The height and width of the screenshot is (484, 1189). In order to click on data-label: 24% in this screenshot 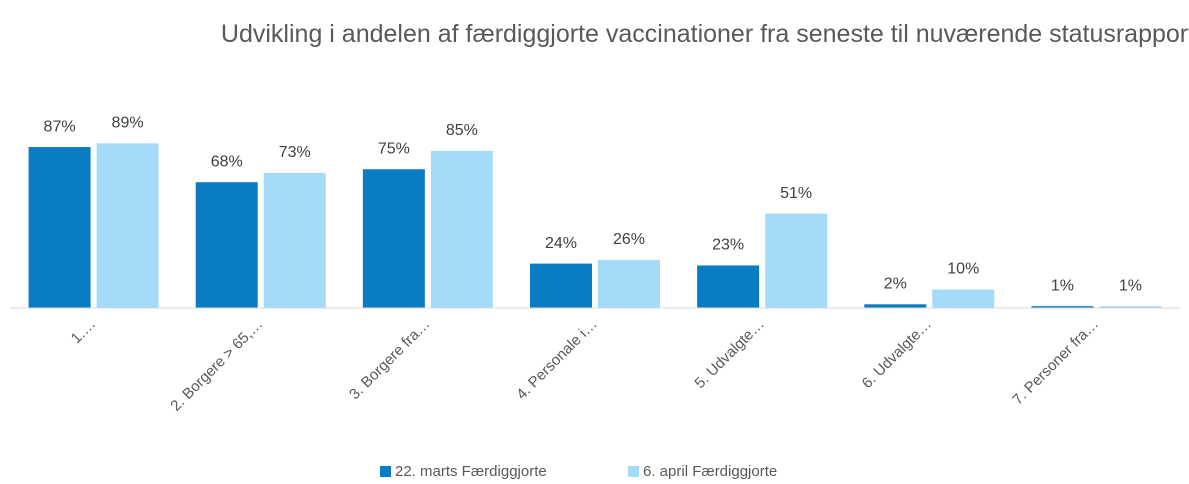, I will do `click(561, 243)`.